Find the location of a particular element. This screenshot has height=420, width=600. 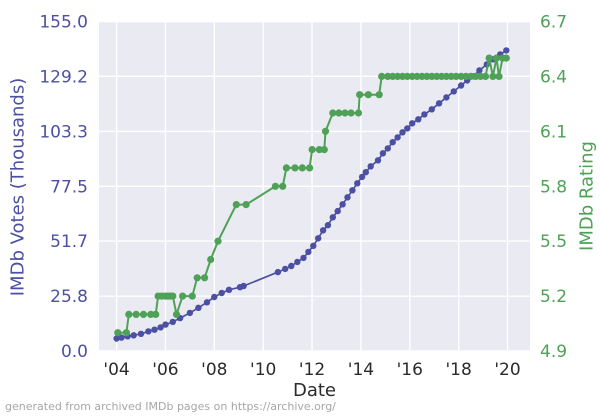

y-left-tick-label: 51.7 is located at coordinates (69, 242).